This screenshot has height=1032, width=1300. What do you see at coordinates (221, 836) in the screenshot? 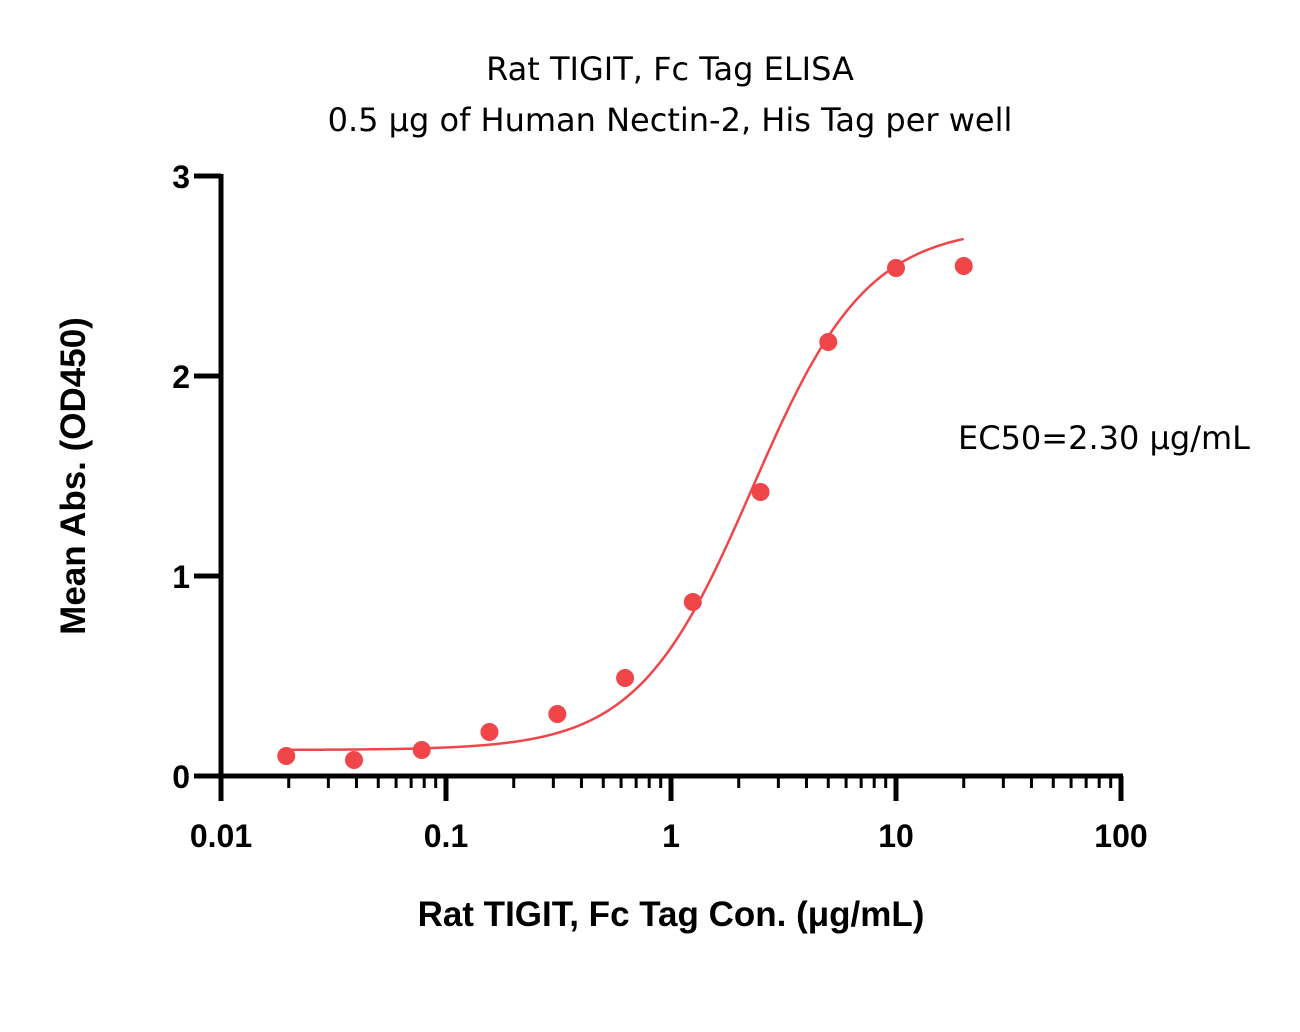
I see `x-tick-label: 0.01` at bounding box center [221, 836].